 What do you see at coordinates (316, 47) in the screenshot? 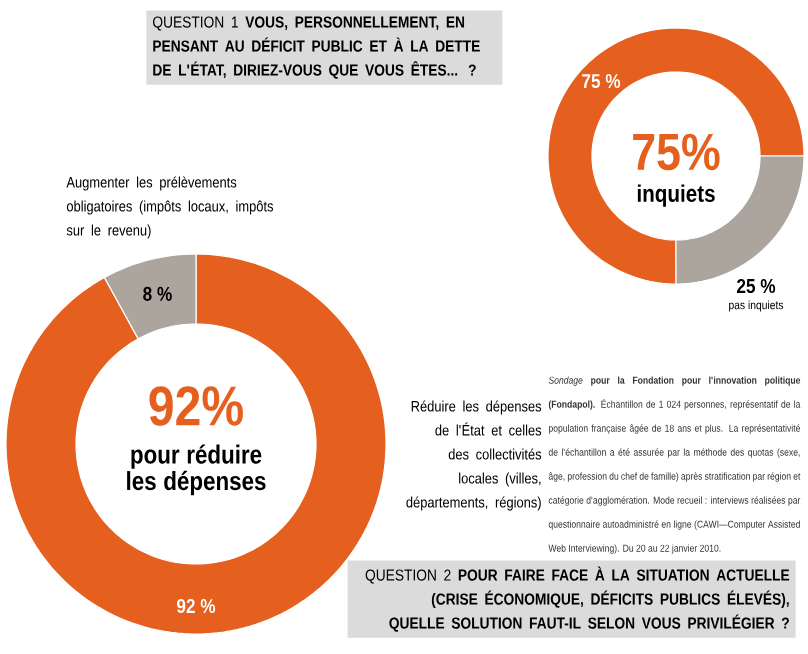
I see `text: QUESTION 1 VOUS, PERSONNELLEMENT, EN PENSANT AU DÉFICIT PUBLIC ET À LA DETTE DE L'ÉTAT, DIRIEZ-VOUS QUE VOUS ÊTES... ?` at bounding box center [316, 47].